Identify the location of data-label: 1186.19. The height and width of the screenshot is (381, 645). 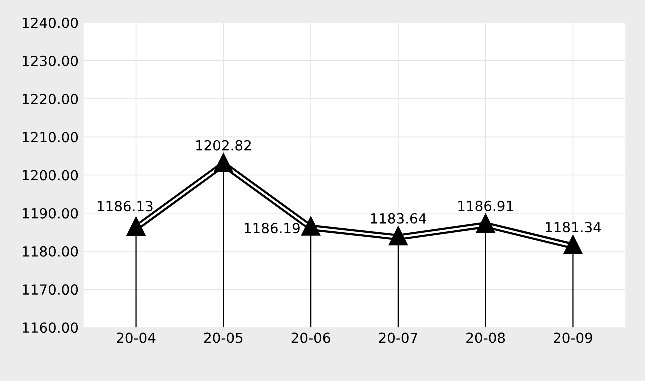
(272, 228).